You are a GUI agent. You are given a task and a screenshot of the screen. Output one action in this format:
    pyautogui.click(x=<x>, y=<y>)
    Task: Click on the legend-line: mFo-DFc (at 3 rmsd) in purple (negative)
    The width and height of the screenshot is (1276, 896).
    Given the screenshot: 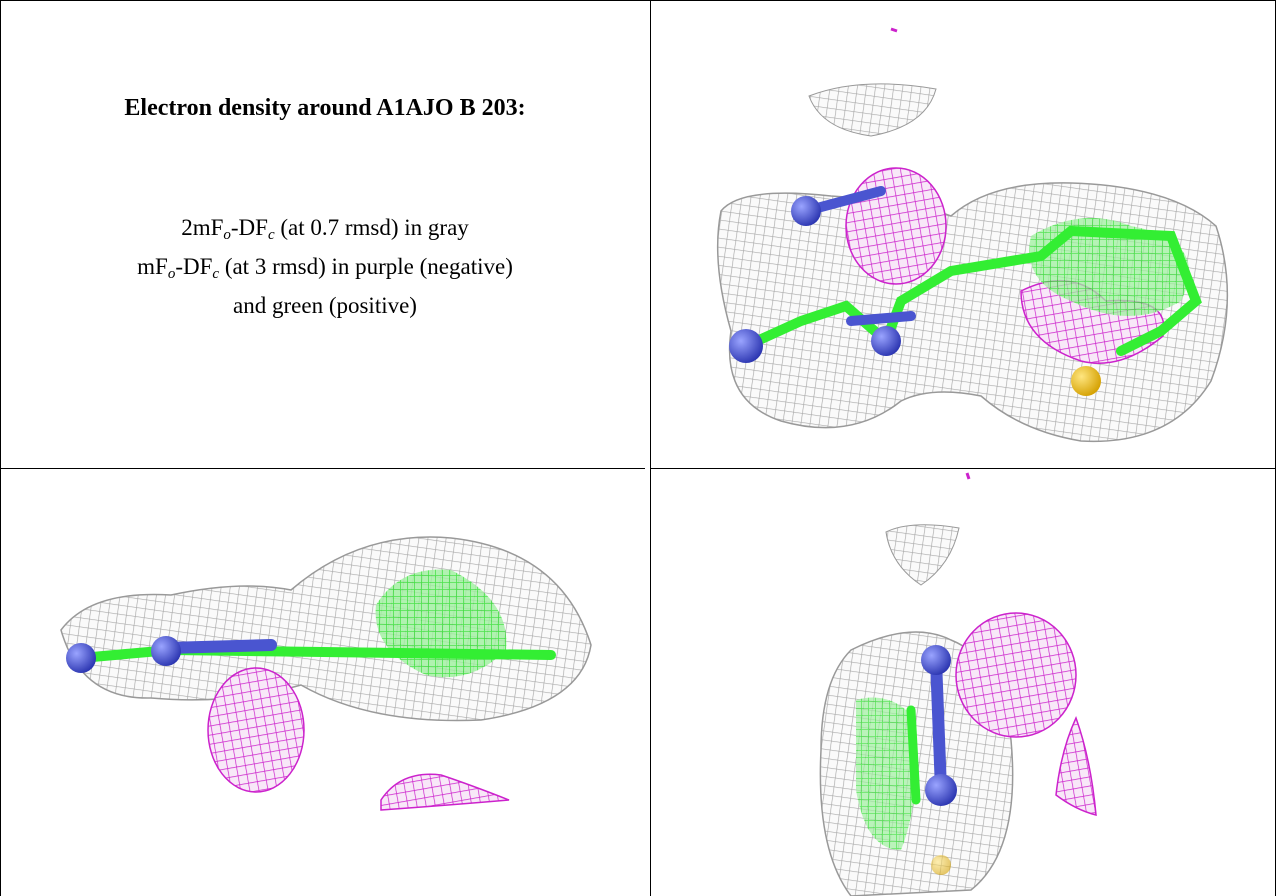 What is the action you would take?
    pyautogui.click(x=325, y=270)
    